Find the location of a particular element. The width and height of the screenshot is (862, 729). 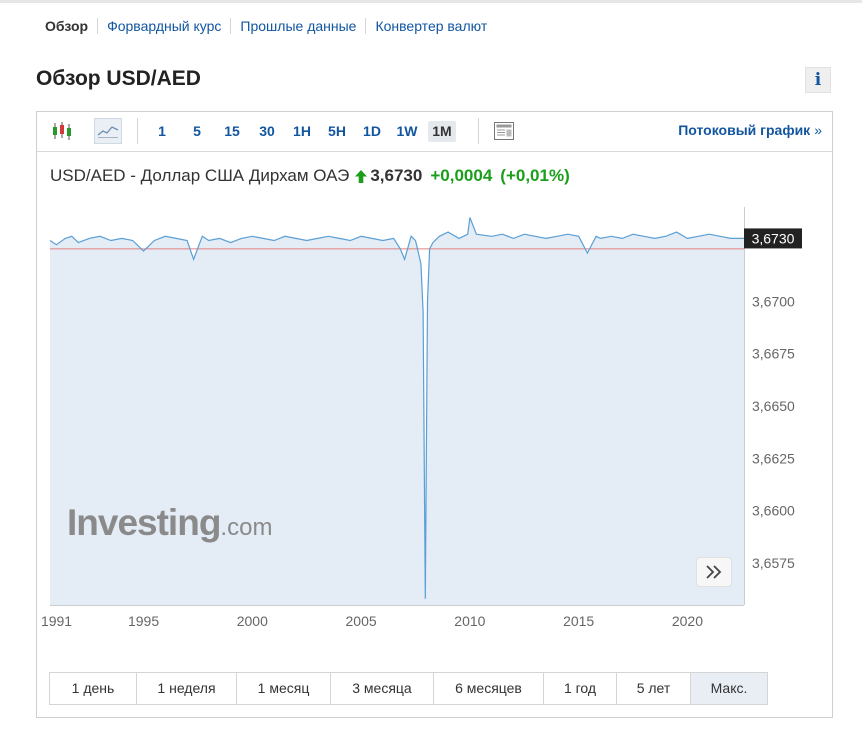

info-button: i is located at coordinates (818, 80).